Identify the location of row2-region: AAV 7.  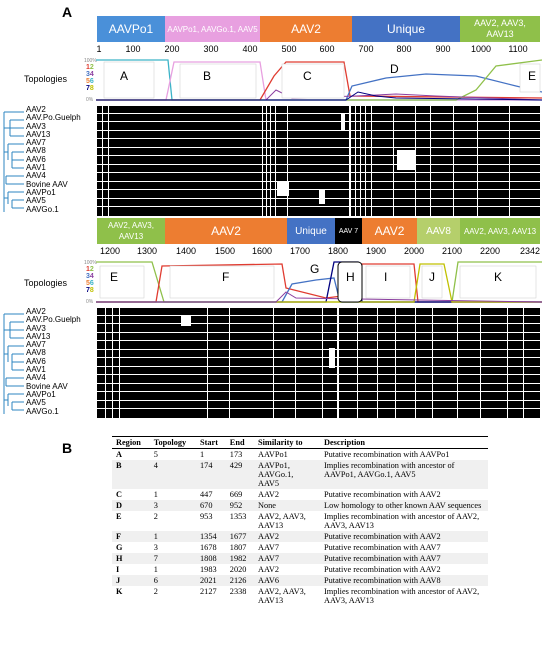
(348, 231).